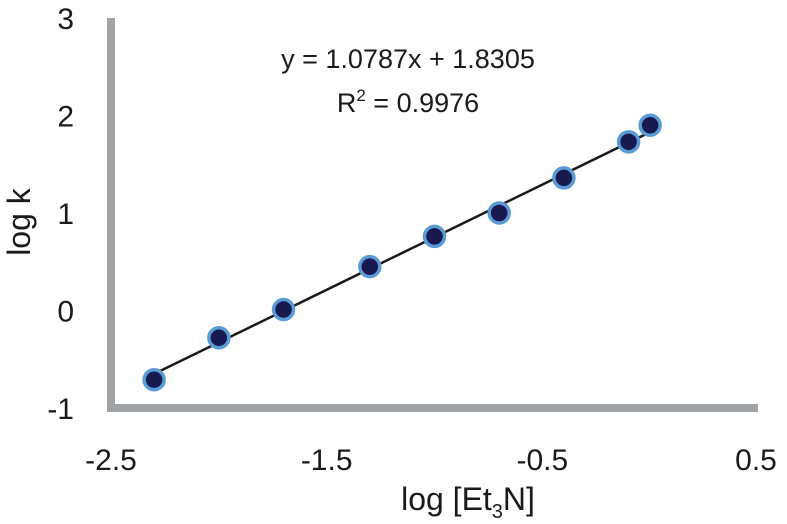 The height and width of the screenshot is (524, 787). Describe the element at coordinates (497, 512) in the screenshot. I see `x-axis-label-sub: 3` at that location.